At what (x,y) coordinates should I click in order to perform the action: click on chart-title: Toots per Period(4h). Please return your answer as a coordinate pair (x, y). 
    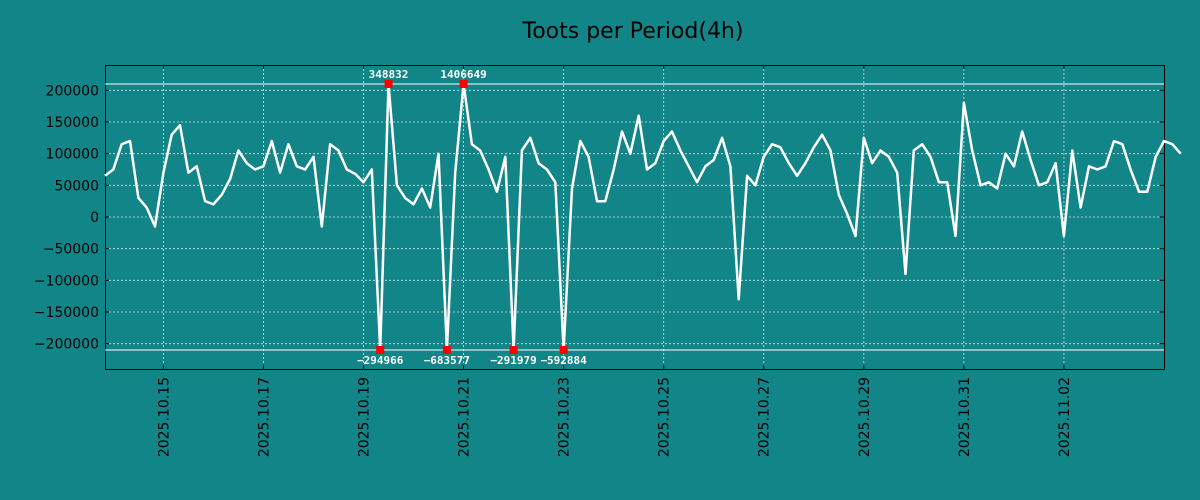
    Looking at the image, I should click on (633, 31).